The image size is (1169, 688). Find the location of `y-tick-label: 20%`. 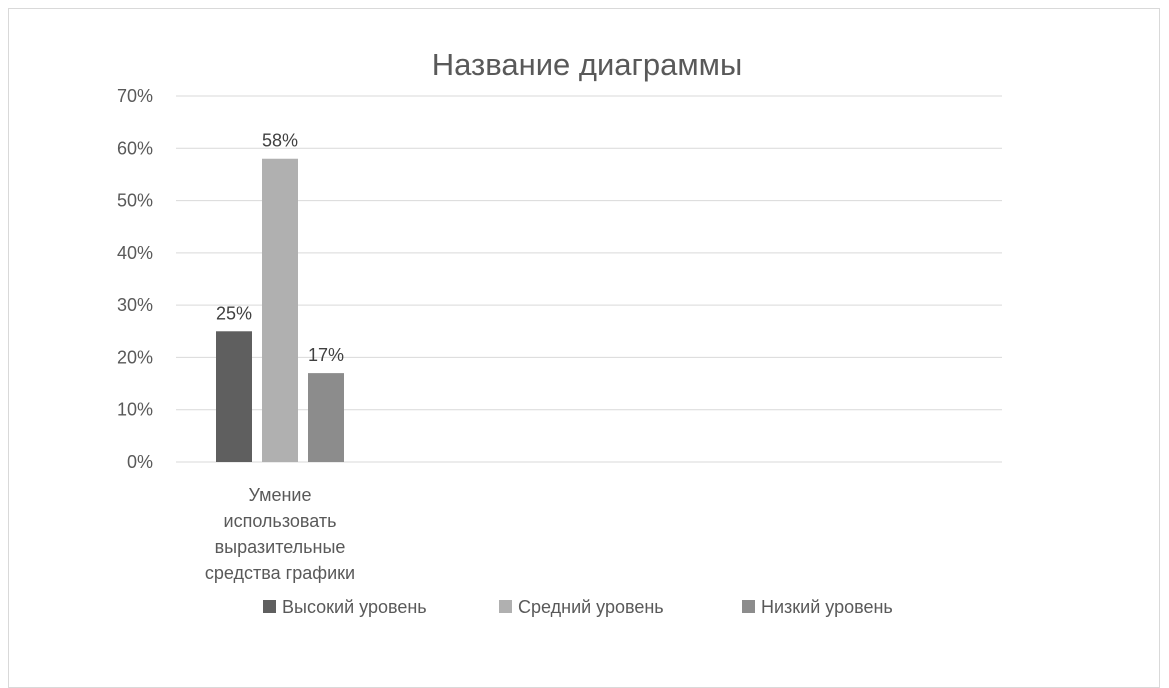

y-tick-label: 20% is located at coordinates (135, 357).